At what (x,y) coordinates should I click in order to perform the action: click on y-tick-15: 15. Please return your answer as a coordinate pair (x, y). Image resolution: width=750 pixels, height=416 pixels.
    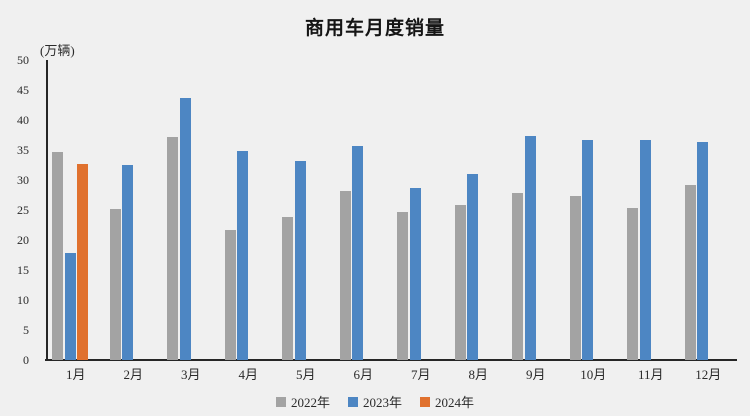
    Looking at the image, I should click on (23, 270).